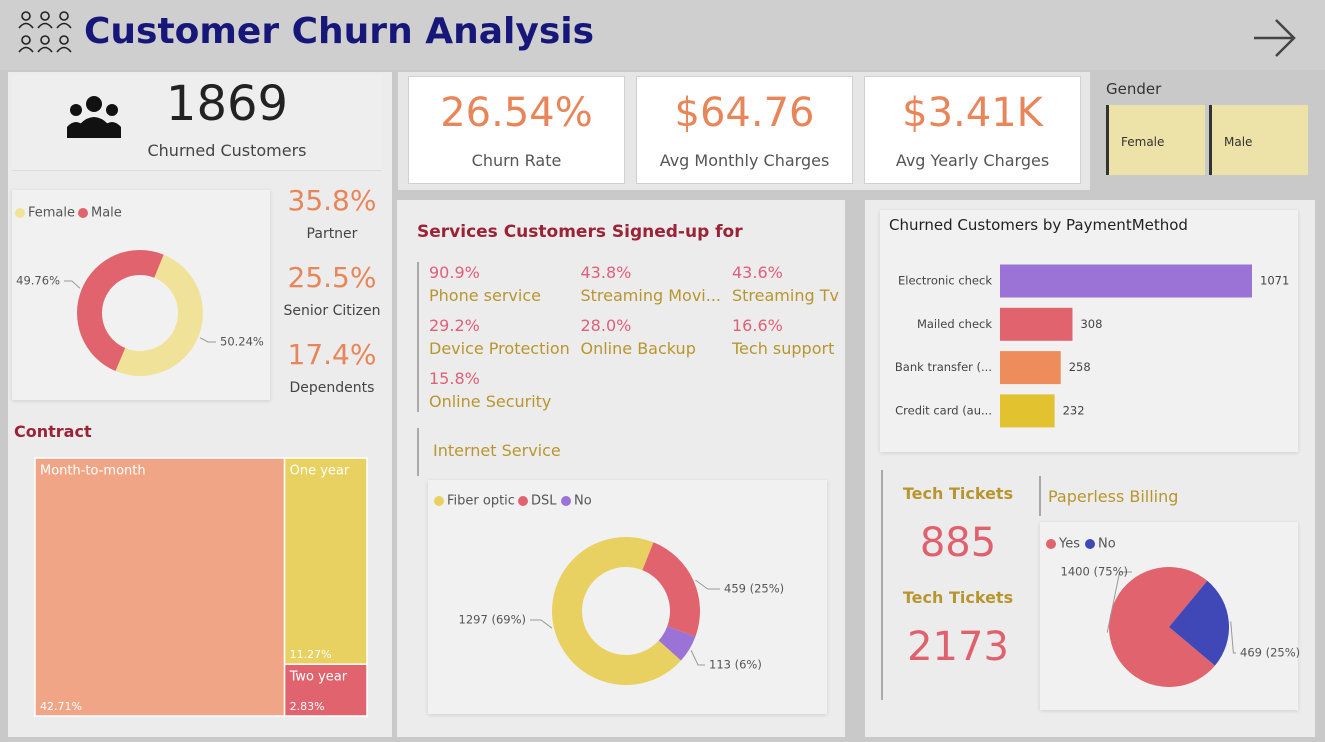 Image resolution: width=1325 pixels, height=742 pixels. What do you see at coordinates (1113, 496) in the screenshot?
I see `chart-title: Paperless Billing` at bounding box center [1113, 496].